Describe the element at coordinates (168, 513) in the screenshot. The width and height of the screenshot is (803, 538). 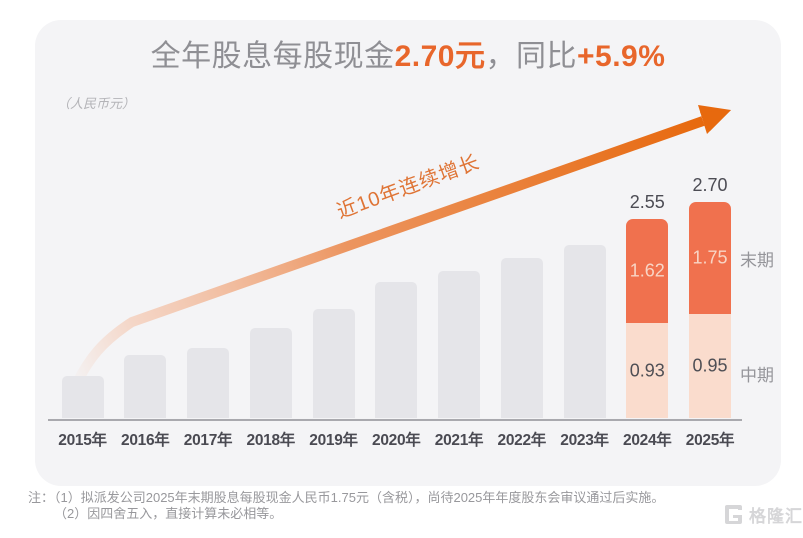
I see `footnote-line-2: （2）因四舍五入，直接计算未必相等。` at that location.